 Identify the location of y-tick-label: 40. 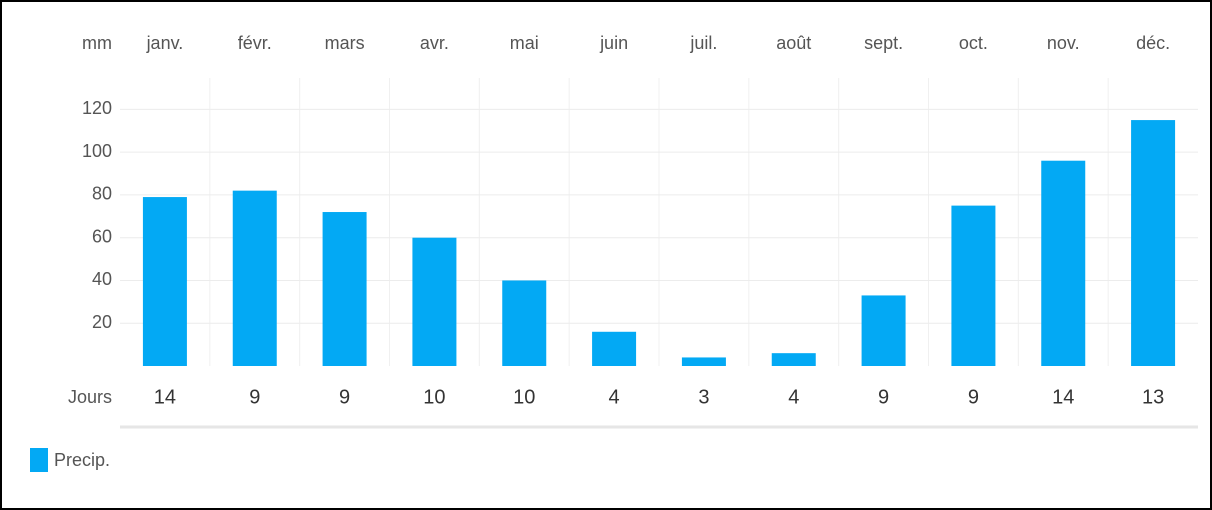
(102, 279).